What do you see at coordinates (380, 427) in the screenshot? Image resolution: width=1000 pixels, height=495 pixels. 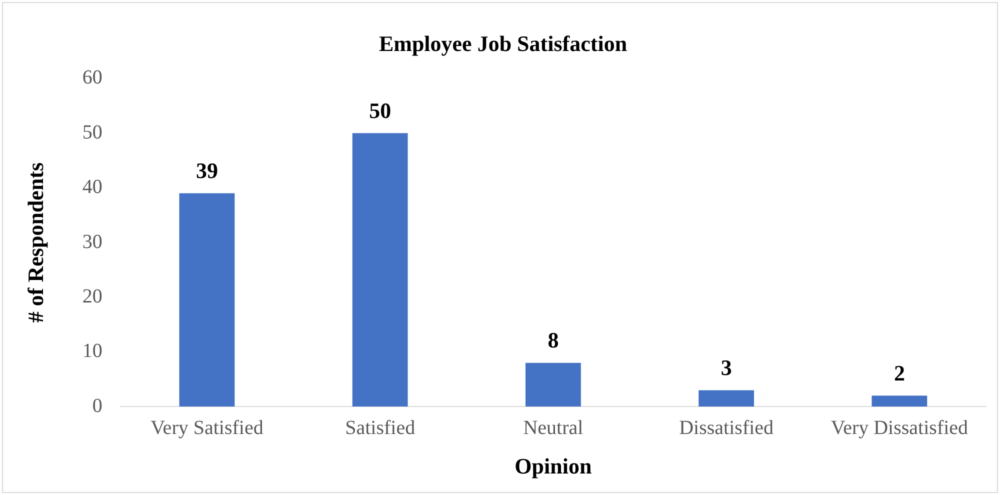 I see `x-tick-label: Satisfied` at bounding box center [380, 427].